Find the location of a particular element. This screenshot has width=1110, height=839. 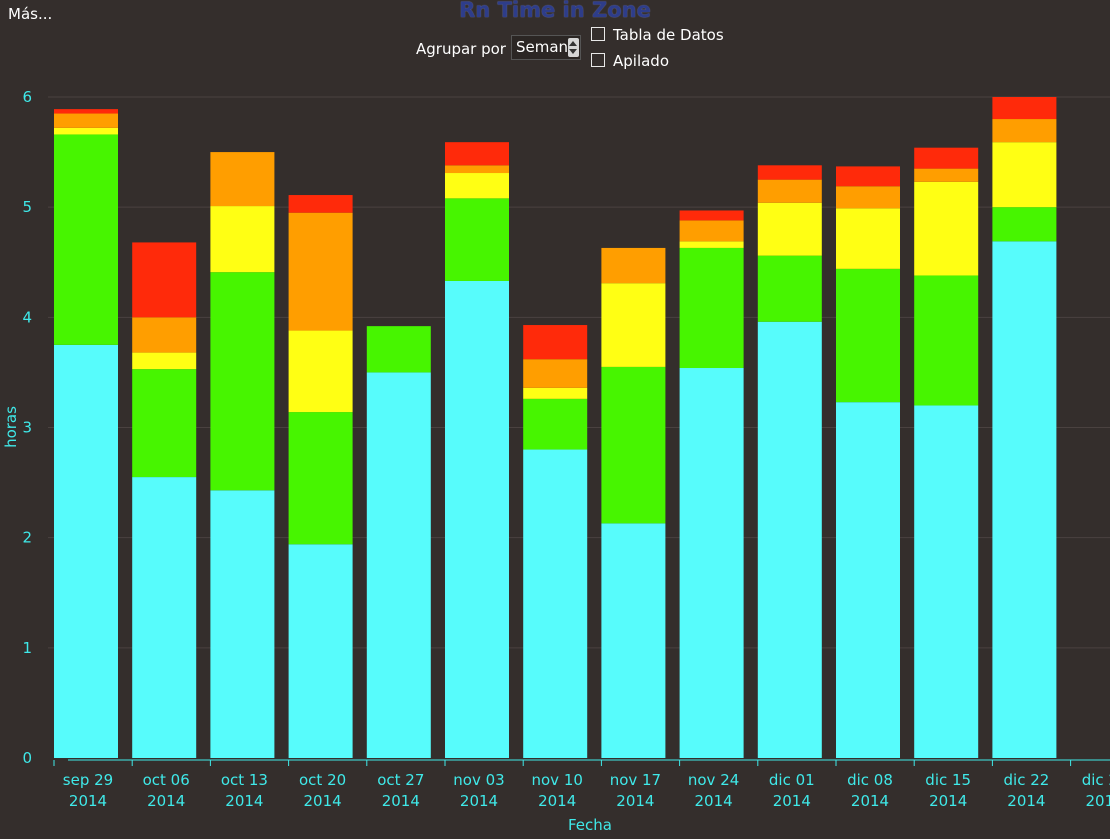

y-tick-label: 1 is located at coordinates (27, 648).